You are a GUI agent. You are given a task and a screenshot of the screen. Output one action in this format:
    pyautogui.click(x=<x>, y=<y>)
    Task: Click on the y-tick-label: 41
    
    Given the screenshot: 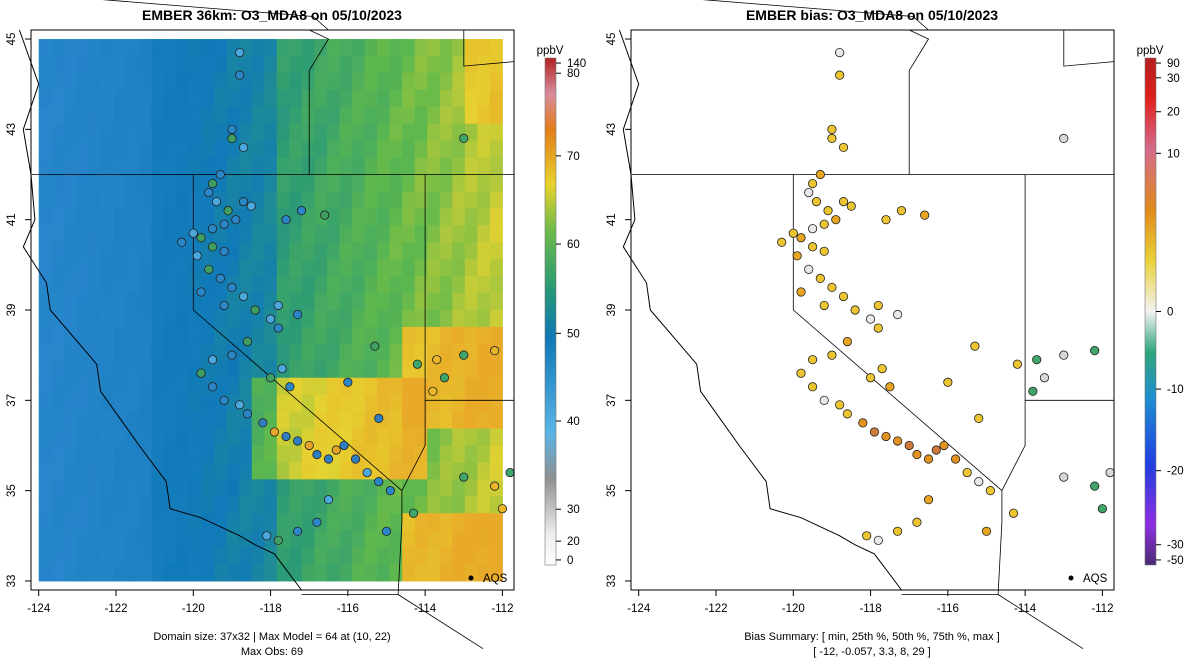 What is the action you would take?
    pyautogui.click(x=612, y=219)
    